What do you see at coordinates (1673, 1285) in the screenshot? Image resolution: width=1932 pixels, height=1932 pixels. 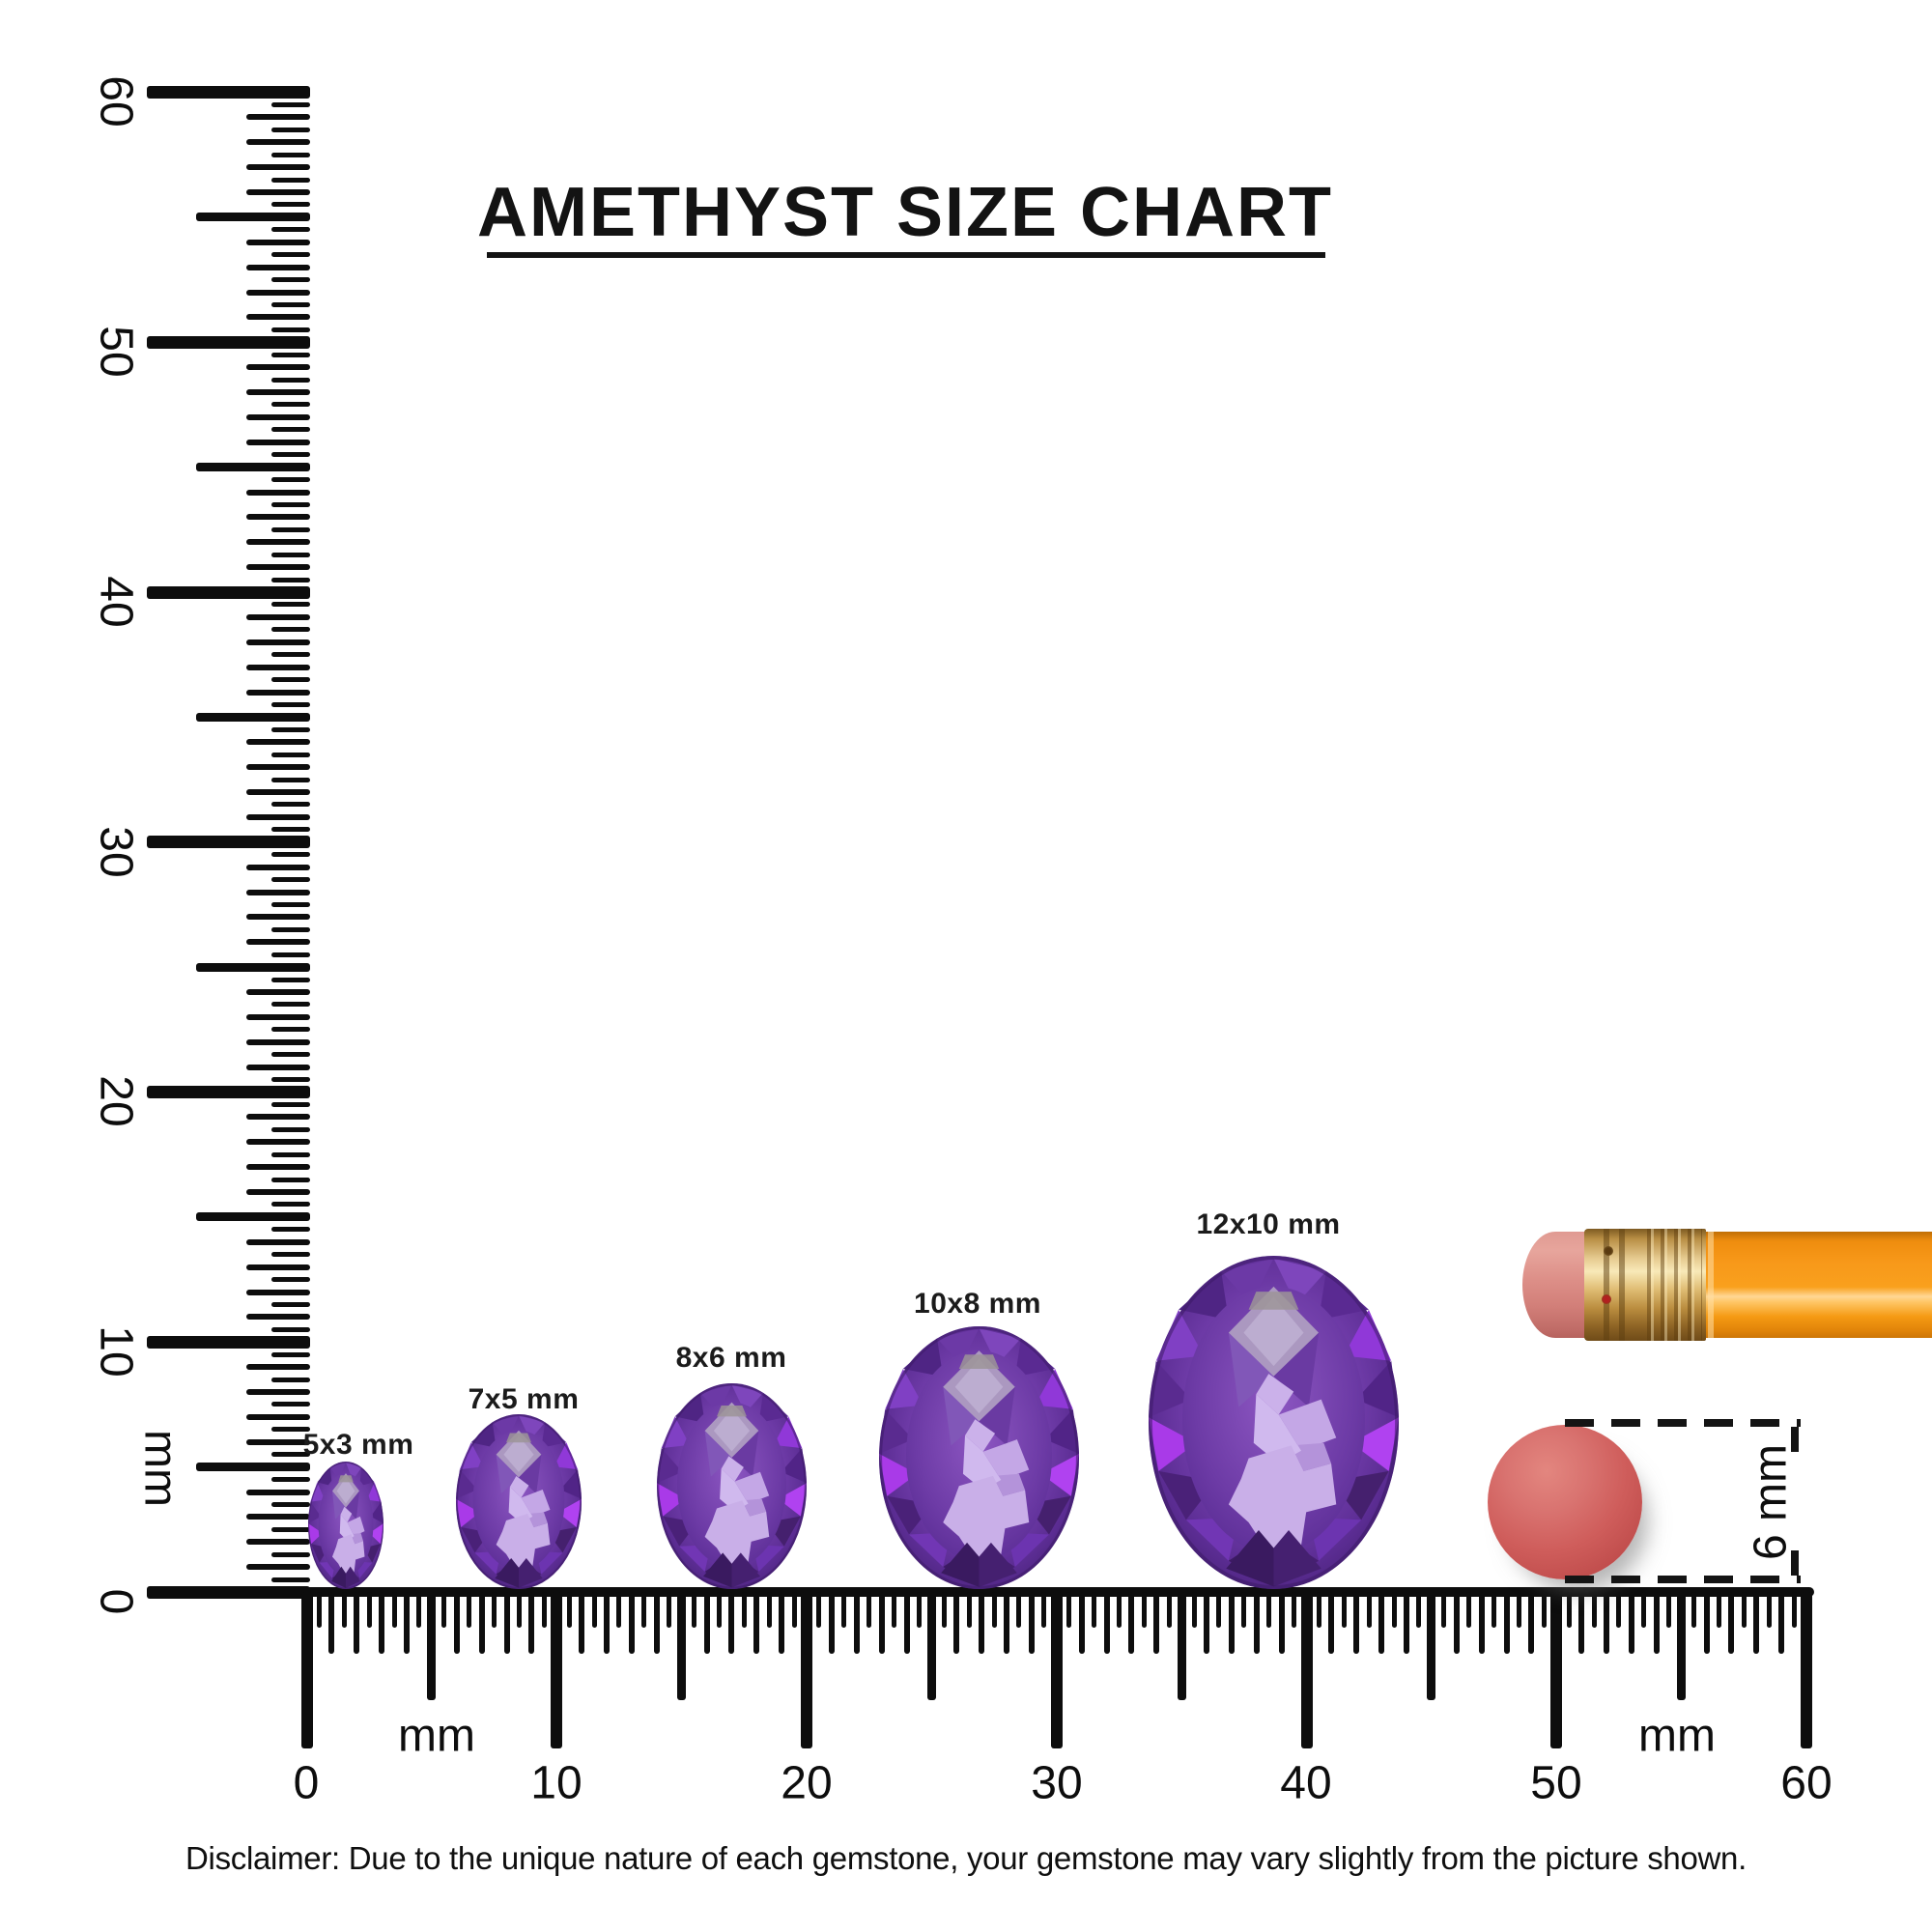 I see `ferrule-ridges` at bounding box center [1673, 1285].